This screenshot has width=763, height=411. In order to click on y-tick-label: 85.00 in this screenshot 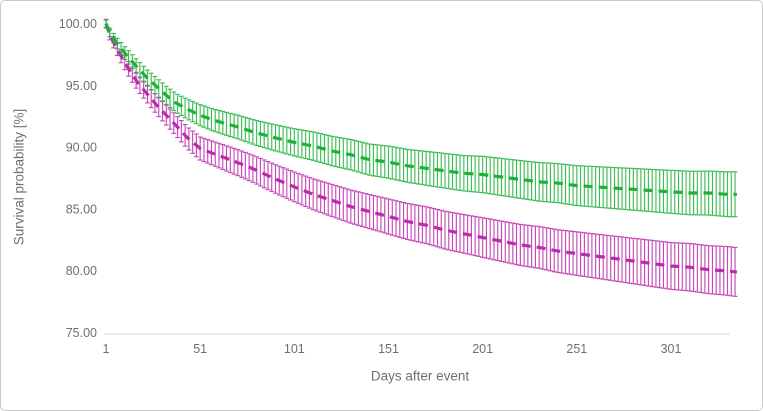, I will do `click(81, 209)`.